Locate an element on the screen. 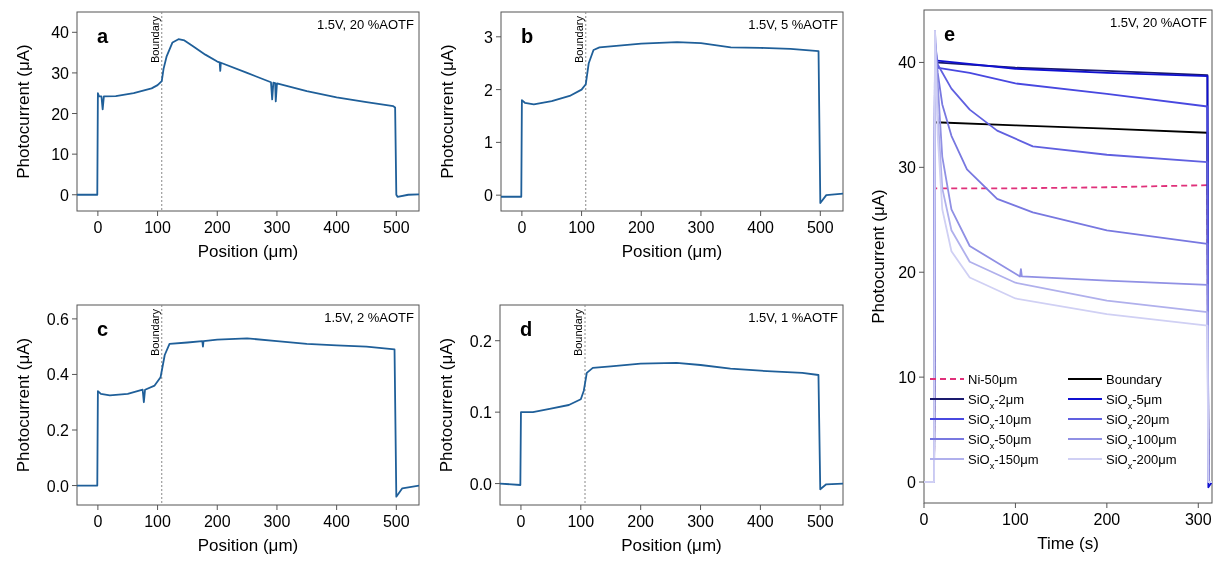  legend-label: SiO$_{x}$-200μm is located at coordinates (1141, 461).